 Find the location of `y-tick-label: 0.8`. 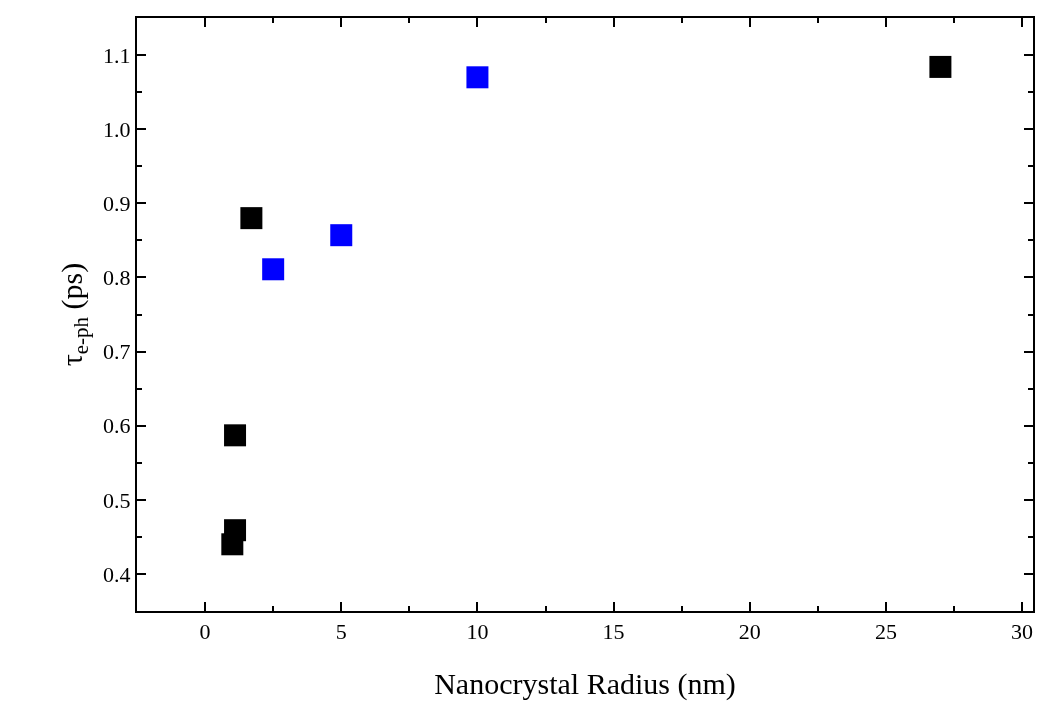

y-tick-label: 0.8 is located at coordinates (117, 278).